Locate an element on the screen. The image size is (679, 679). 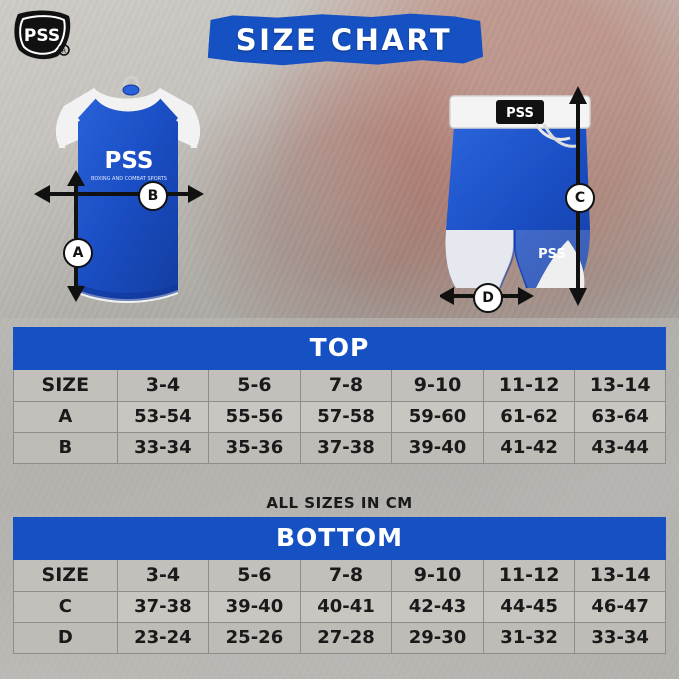
cell-b-7-8: 37-38 is located at coordinates (346, 448).